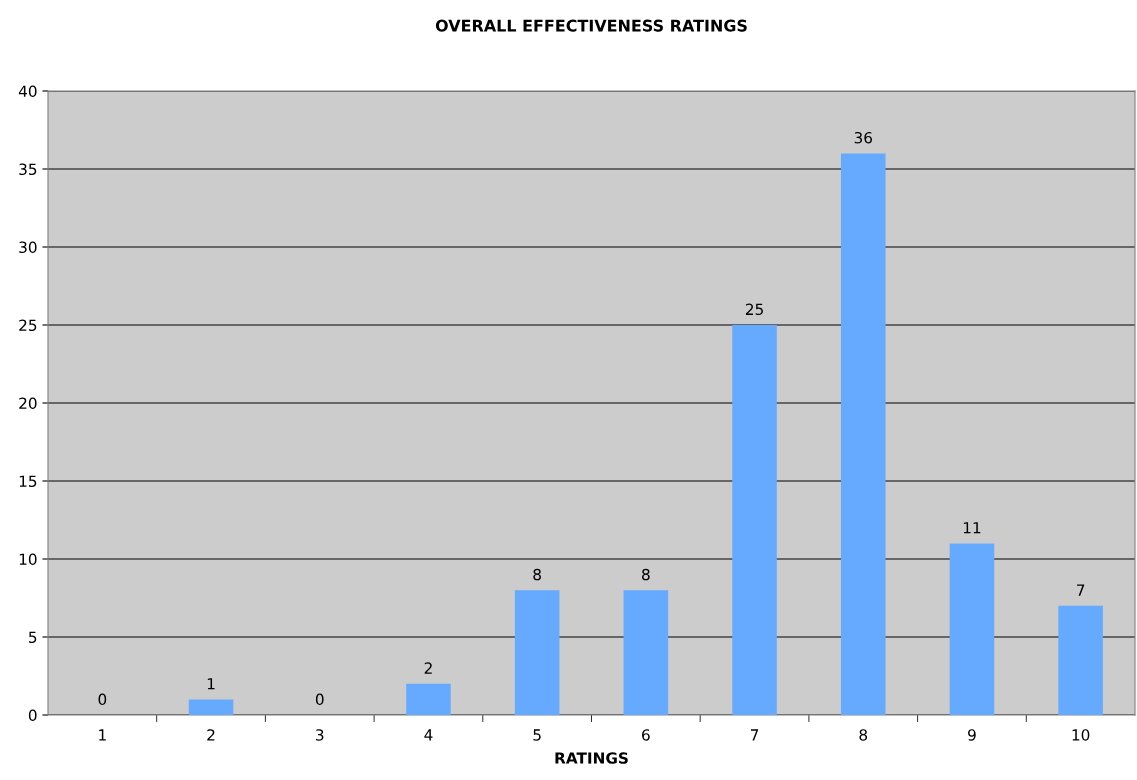 The height and width of the screenshot is (780, 1137). Describe the element at coordinates (320, 735) in the screenshot. I see `x-tick-label: 3` at that location.